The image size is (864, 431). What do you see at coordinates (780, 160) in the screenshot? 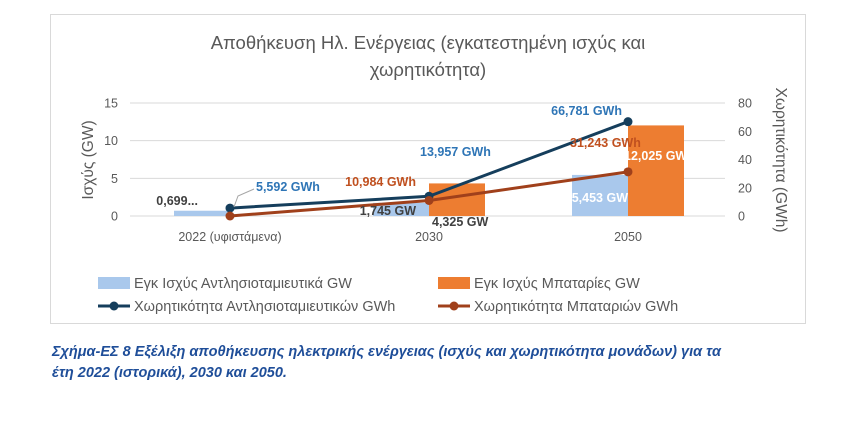
I see `y-right-axis-title: Χωρητικότητα (GWh)` at bounding box center [780, 160].